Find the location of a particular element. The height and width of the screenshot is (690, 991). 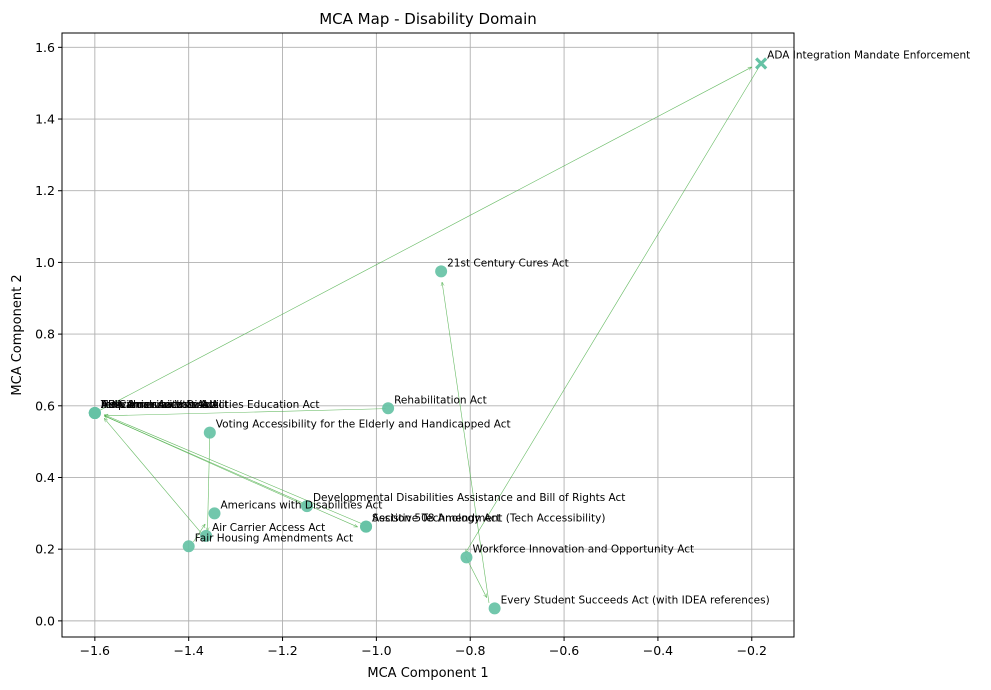

data-point-label: Help America Vote Act is located at coordinates (160, 405).